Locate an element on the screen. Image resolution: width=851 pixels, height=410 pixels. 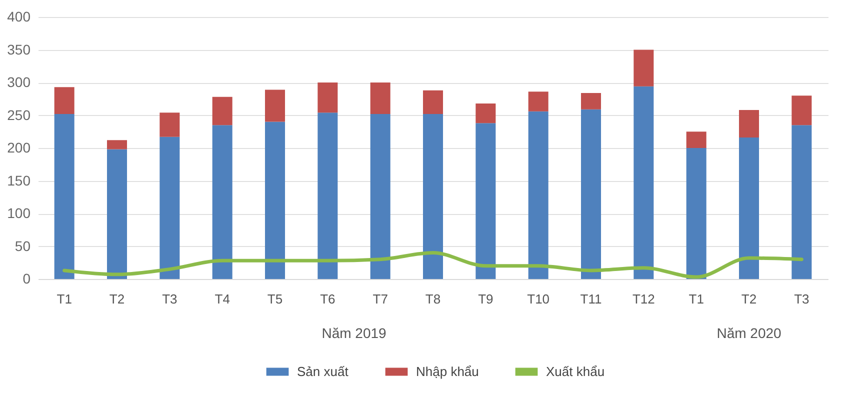
y-tick-label: 300 is located at coordinates (19, 82).